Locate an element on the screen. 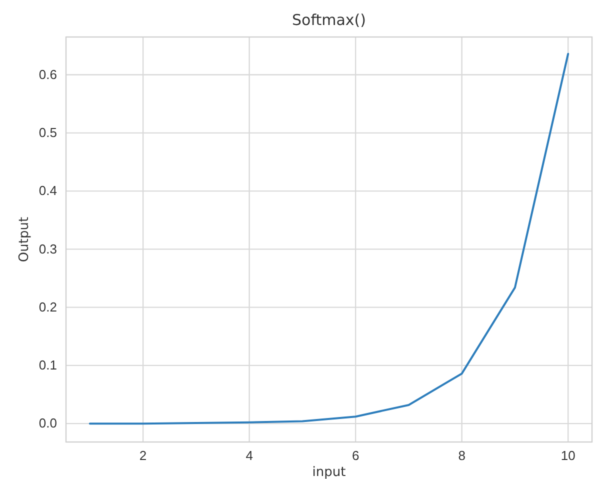 This screenshot has height=479, width=595. y-tick-label: 0.5 is located at coordinates (47, 132).